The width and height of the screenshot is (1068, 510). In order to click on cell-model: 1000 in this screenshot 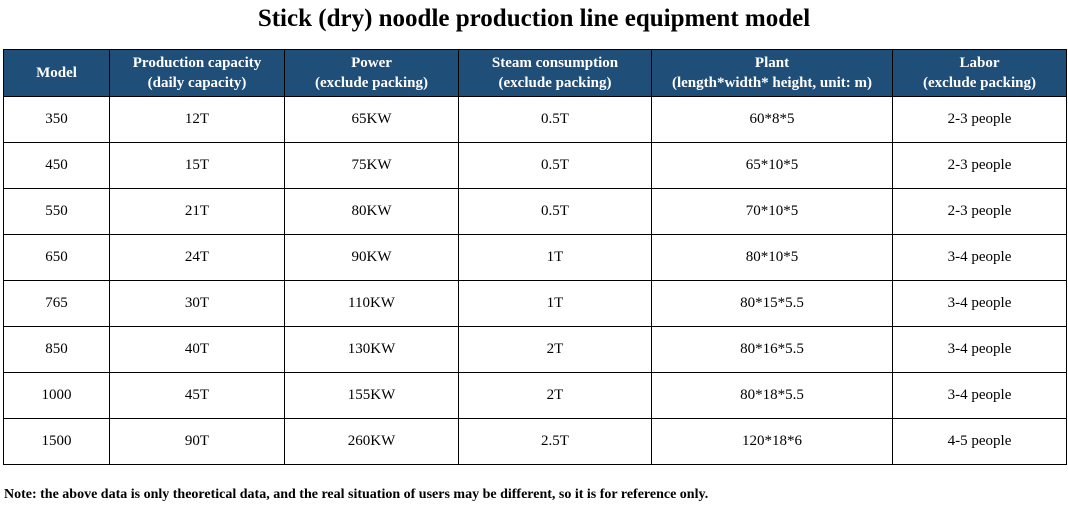, I will do `click(56, 395)`.